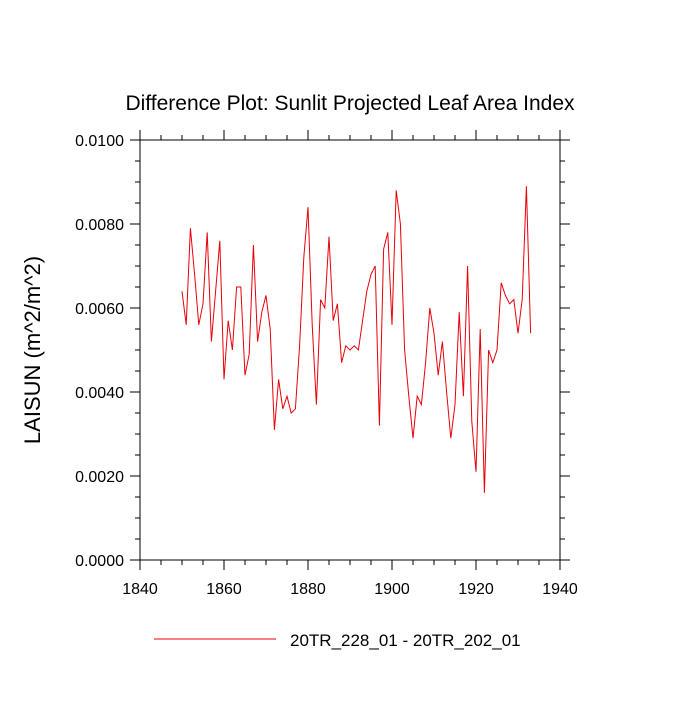  I want to click on y-tick-label-5: 0.0100, so click(99, 141).